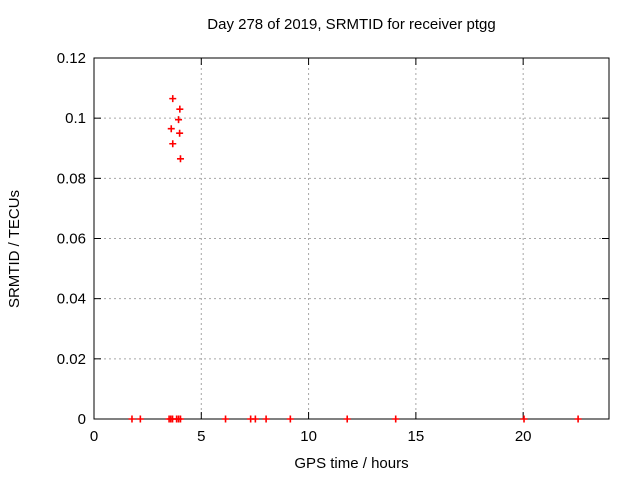  I want to click on y-tick-label: 0, so click(82, 419).